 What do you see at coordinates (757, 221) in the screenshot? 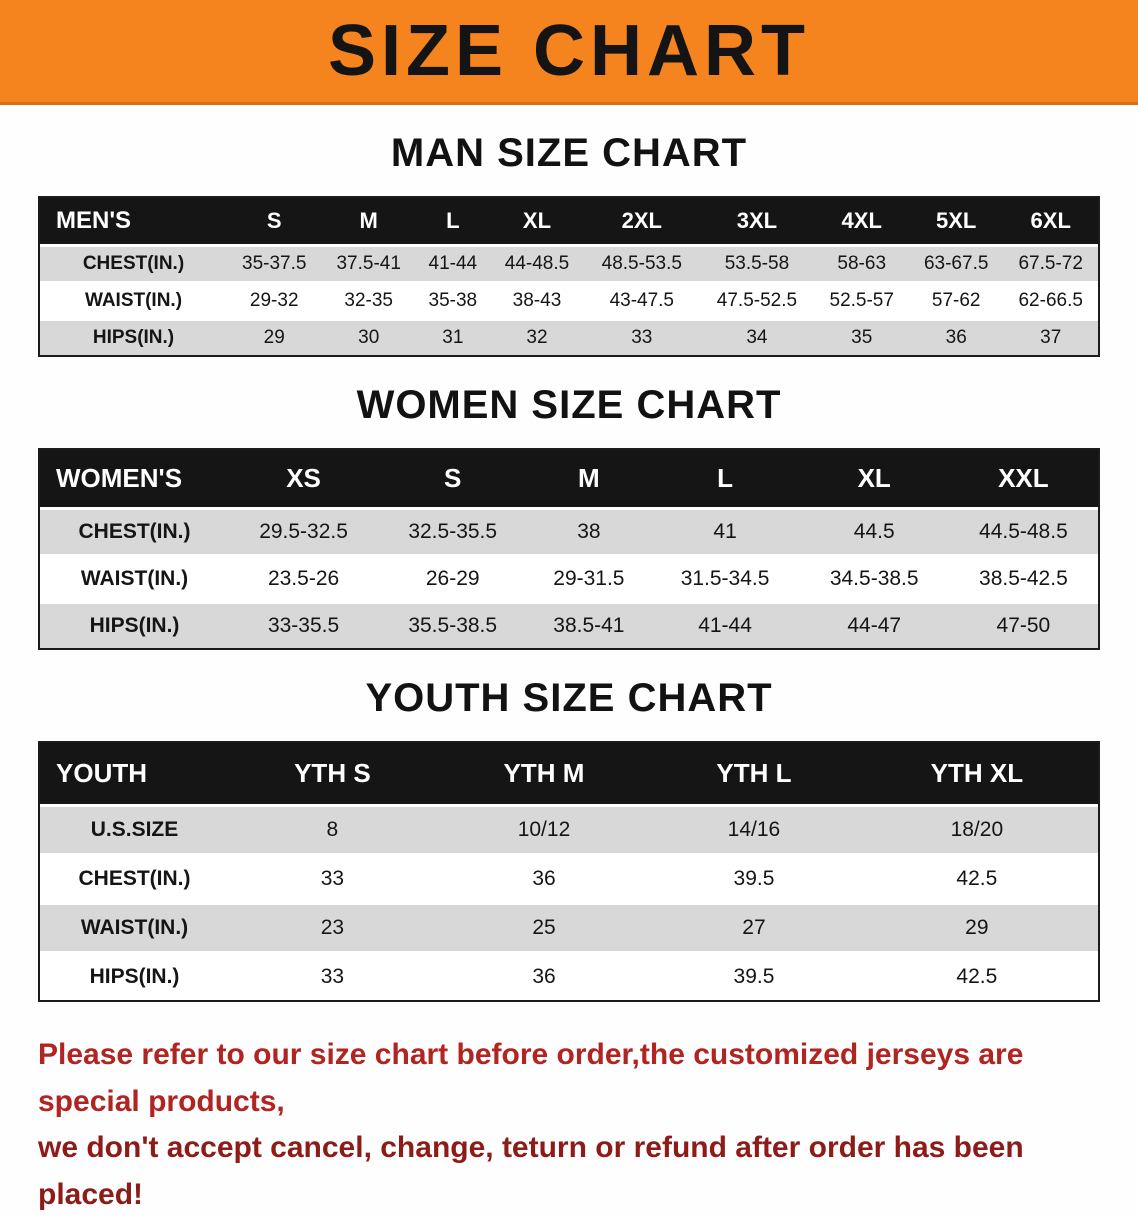
I see `size-header-cell: 3XL` at bounding box center [757, 221].